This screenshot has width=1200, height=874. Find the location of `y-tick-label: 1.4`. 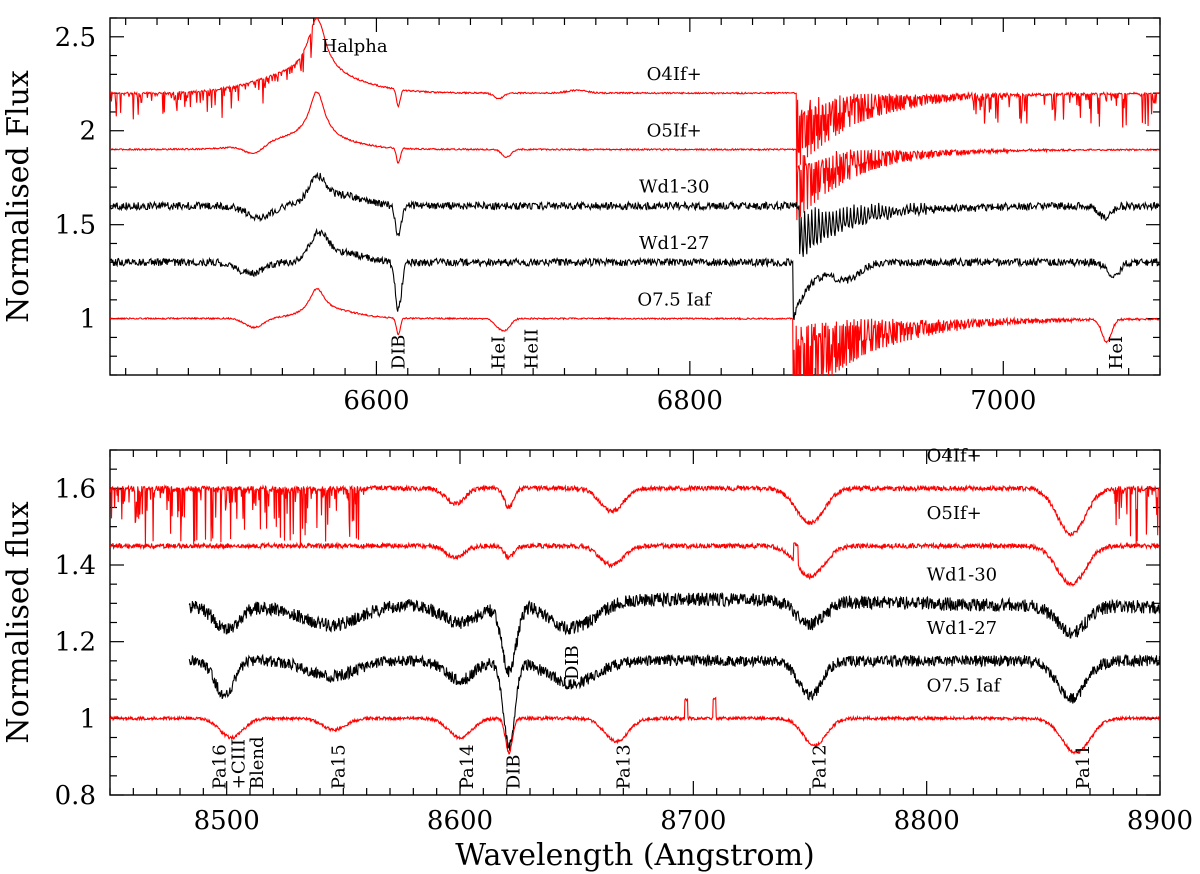

y-tick-label: 1.4 is located at coordinates (75, 566).